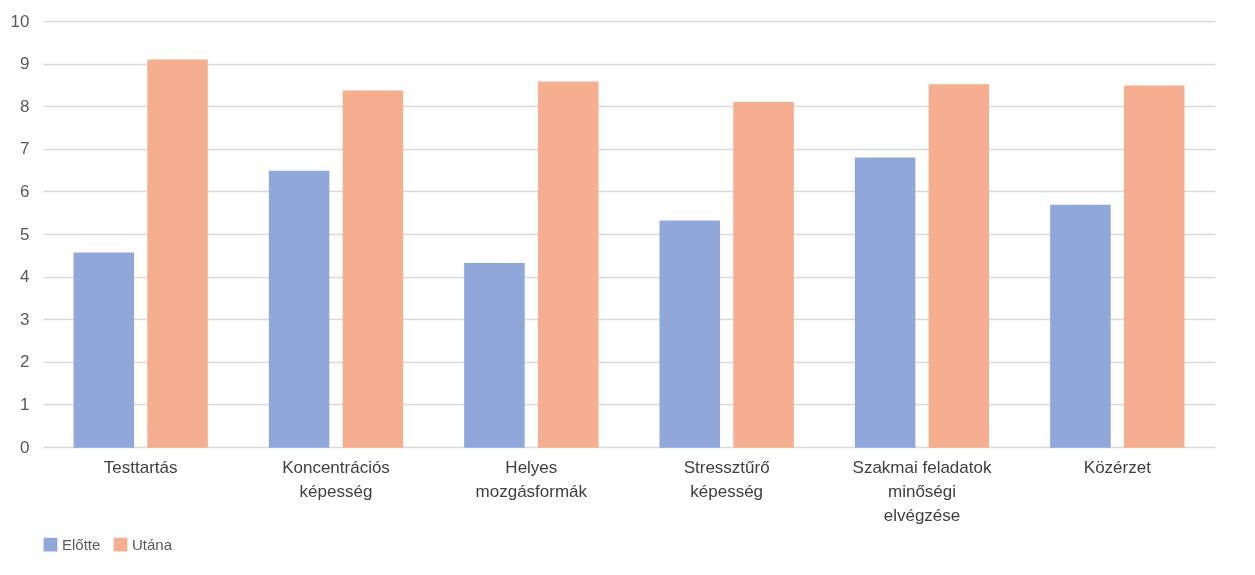 The image size is (1255, 575). I want to click on y-tick-label: 10, so click(20, 21).